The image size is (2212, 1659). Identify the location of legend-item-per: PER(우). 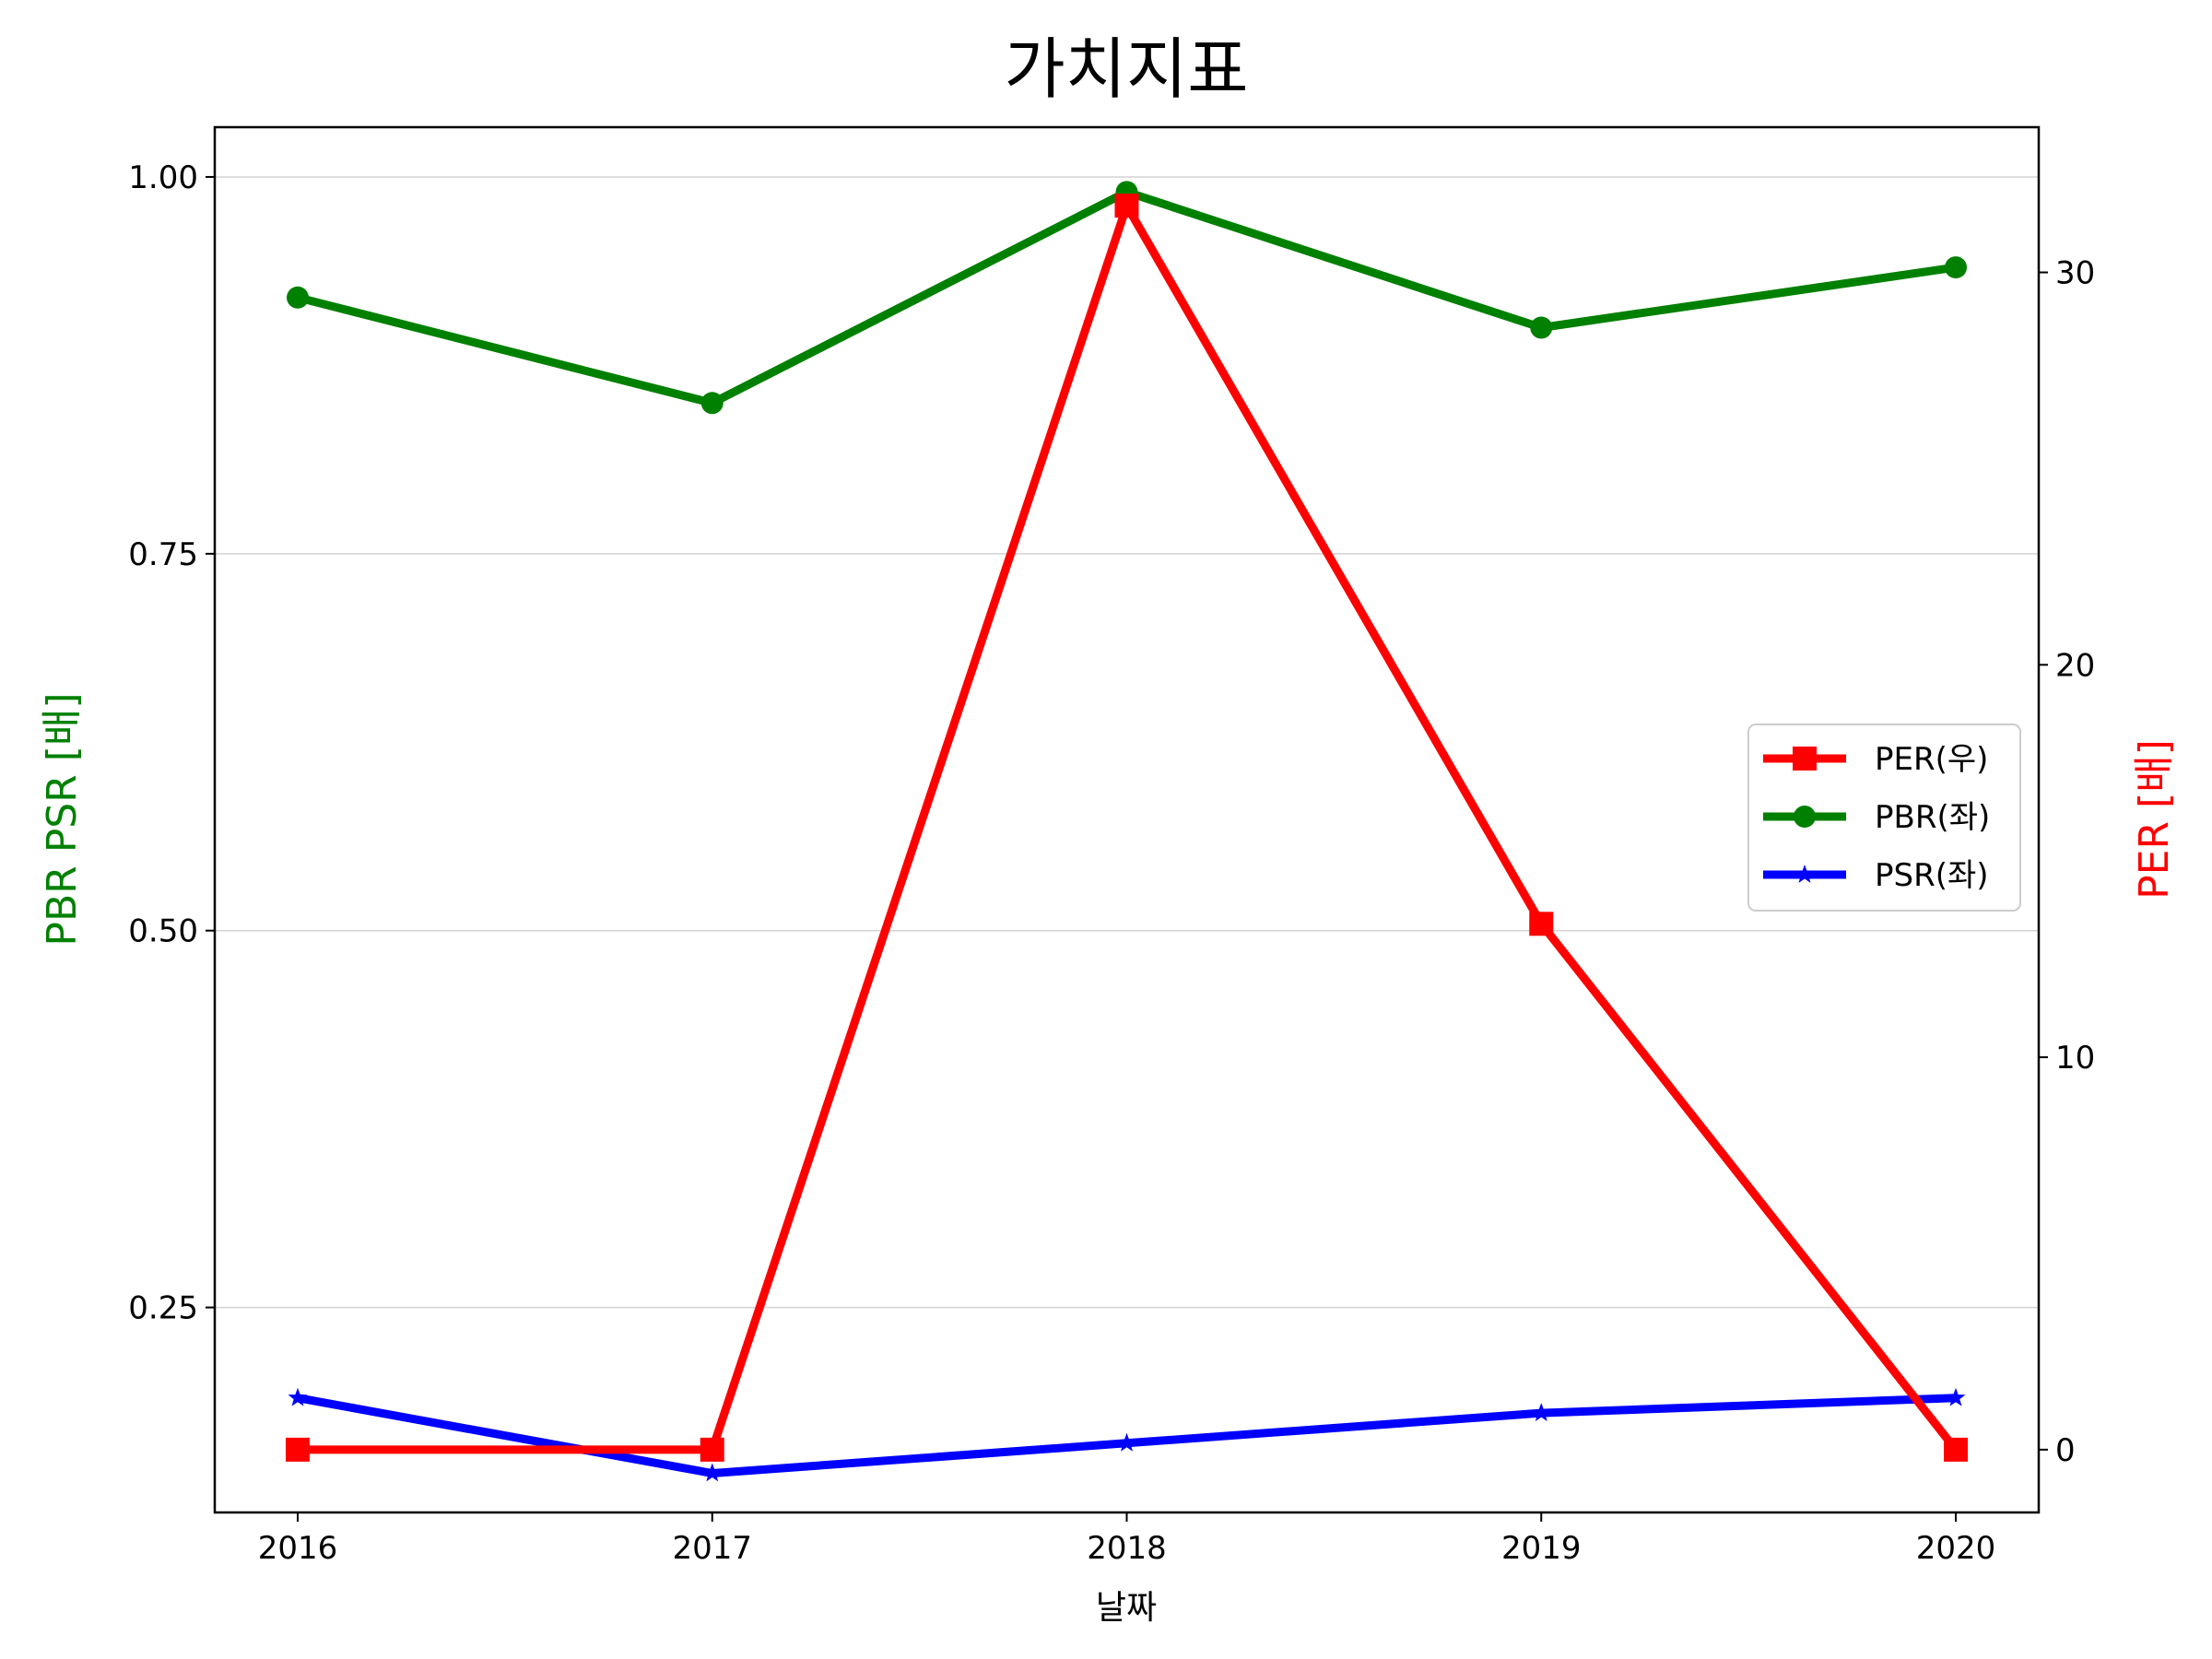
(1875, 759).